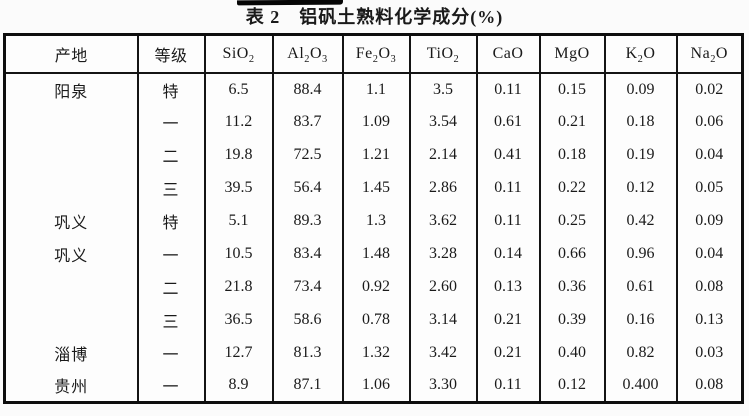 This screenshot has width=749, height=416. I want to click on value-cell: 89.3, so click(307, 221).